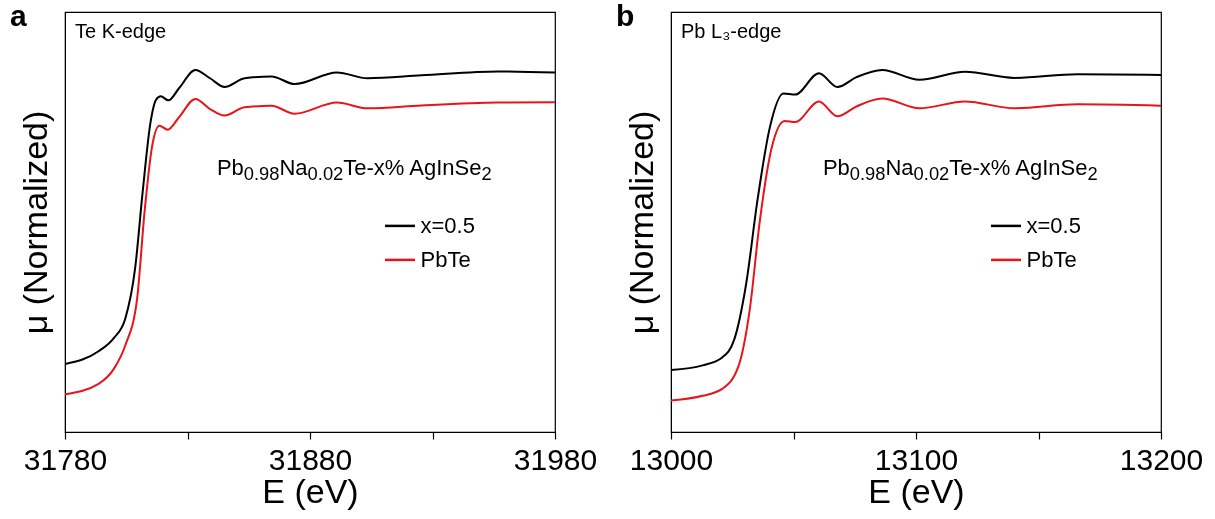 The height and width of the screenshot is (519, 1215). Describe the element at coordinates (121, 31) in the screenshot. I see `text: Te K-edge` at that location.